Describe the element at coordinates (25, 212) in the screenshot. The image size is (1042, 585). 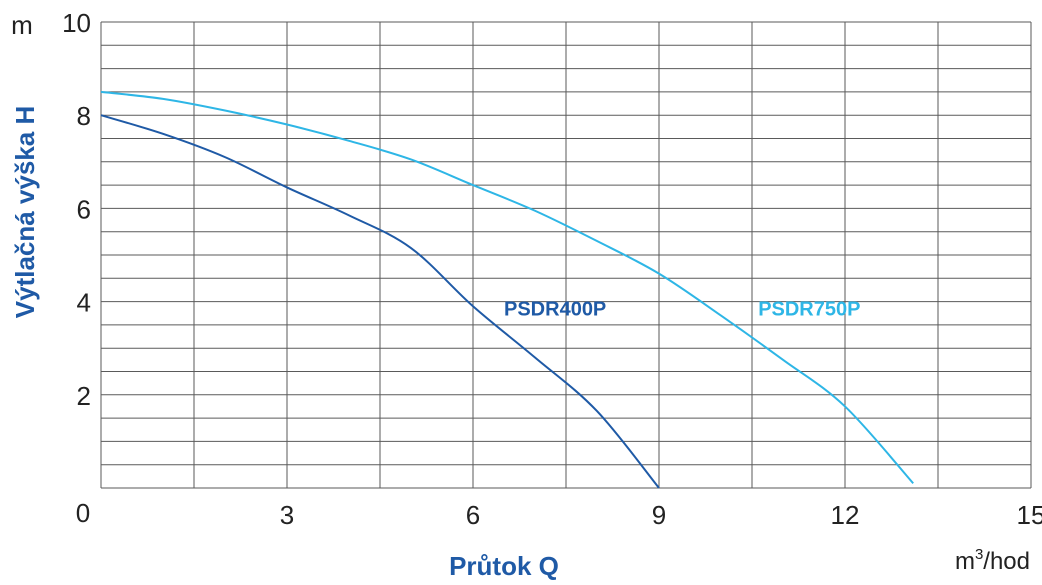
I see `y-axis-title: Výtlačná výška H` at that location.